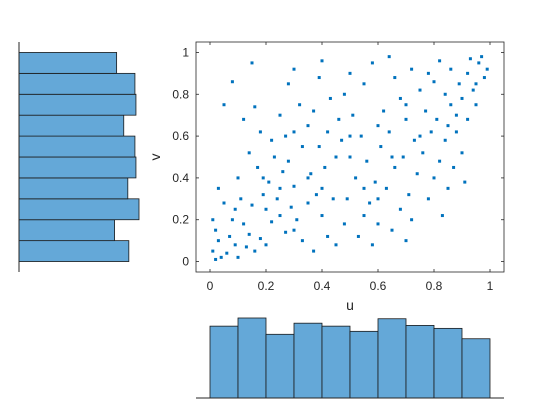 The image size is (560, 420). What do you see at coordinates (350, 305) in the screenshot?
I see `x-axis-label: u` at bounding box center [350, 305].